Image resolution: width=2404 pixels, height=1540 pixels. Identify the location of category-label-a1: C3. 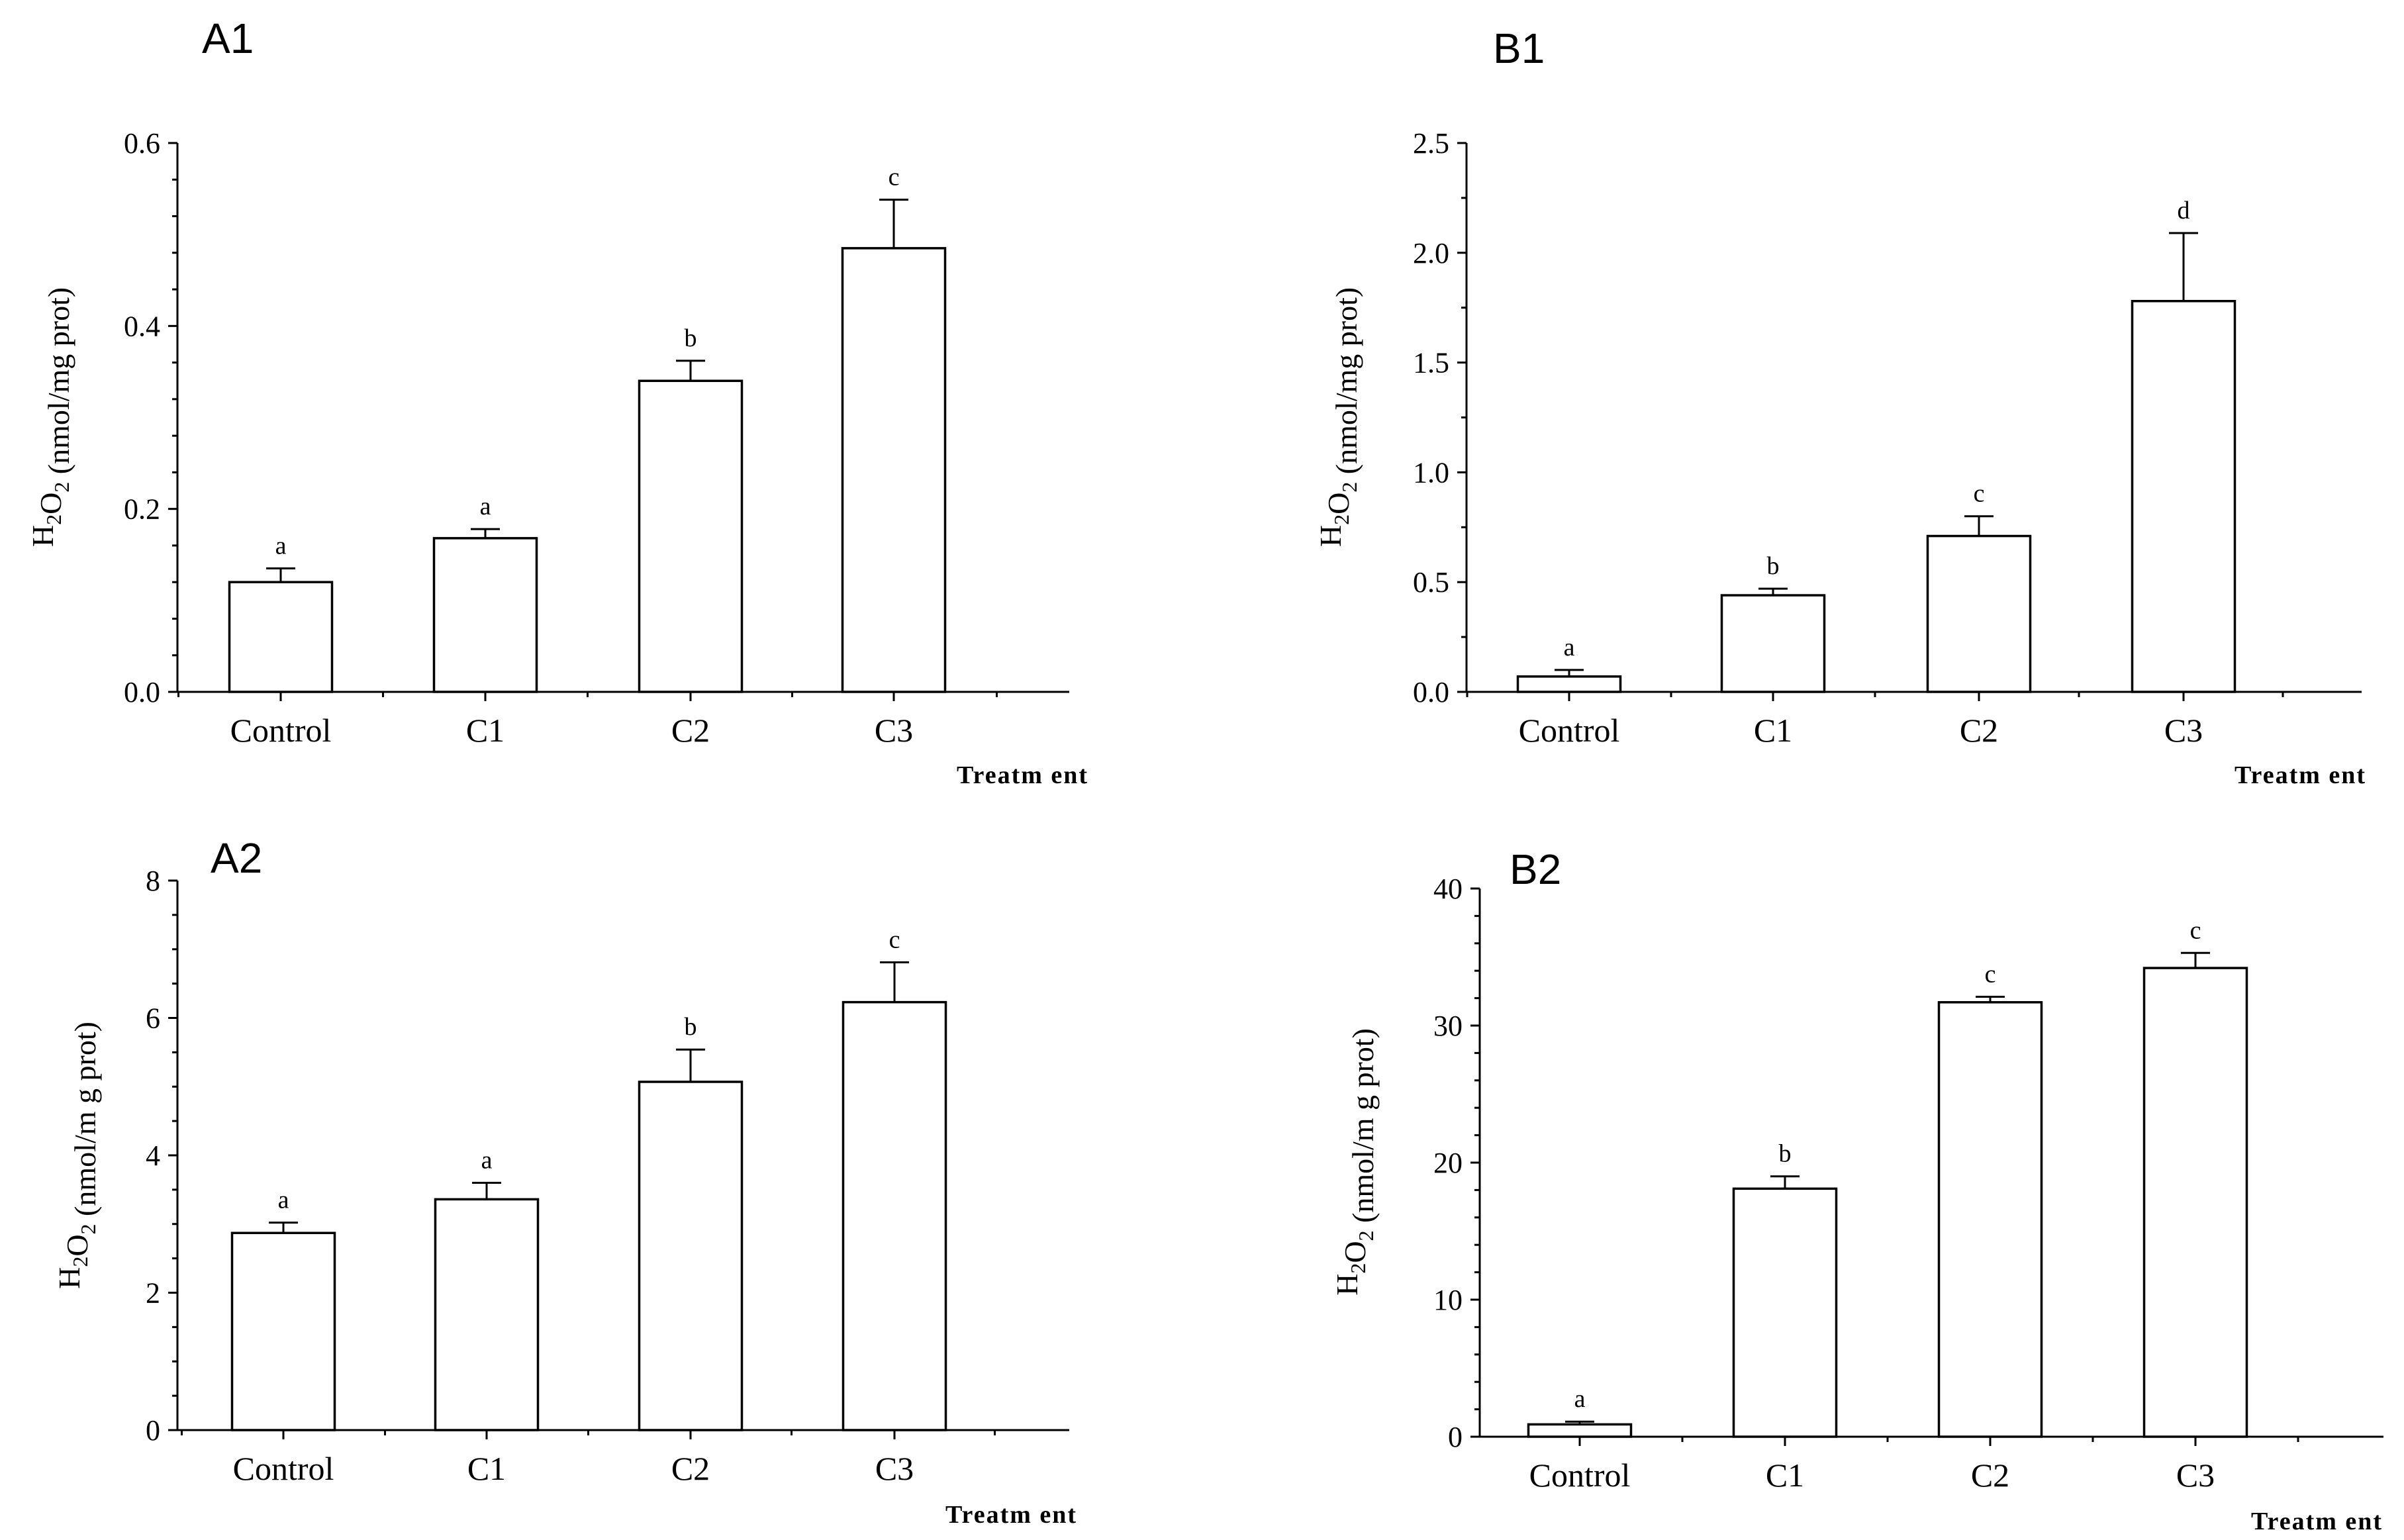
(894, 731).